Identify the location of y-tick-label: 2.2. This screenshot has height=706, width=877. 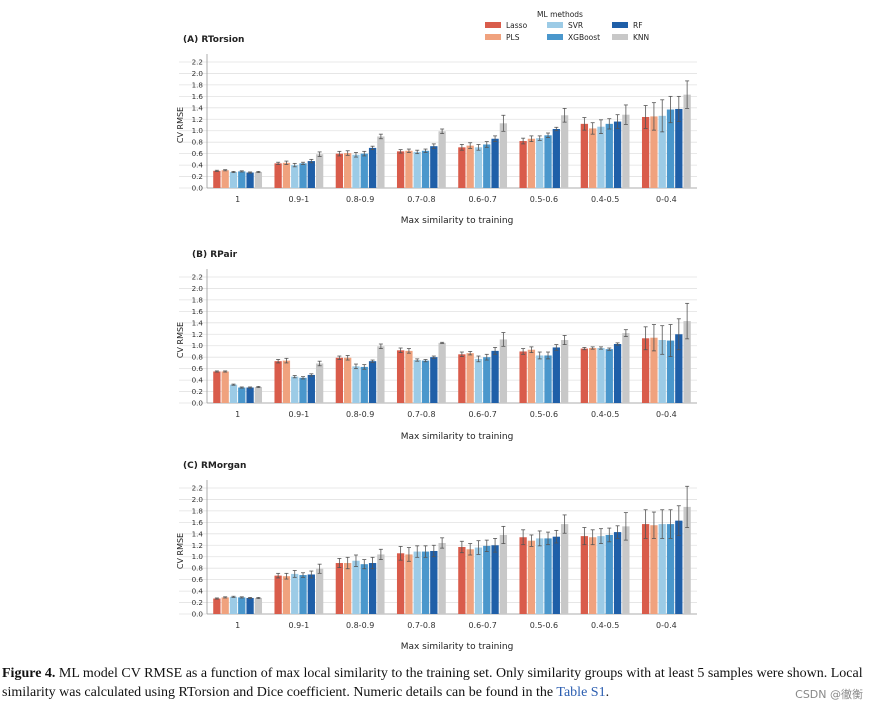
(197, 277).